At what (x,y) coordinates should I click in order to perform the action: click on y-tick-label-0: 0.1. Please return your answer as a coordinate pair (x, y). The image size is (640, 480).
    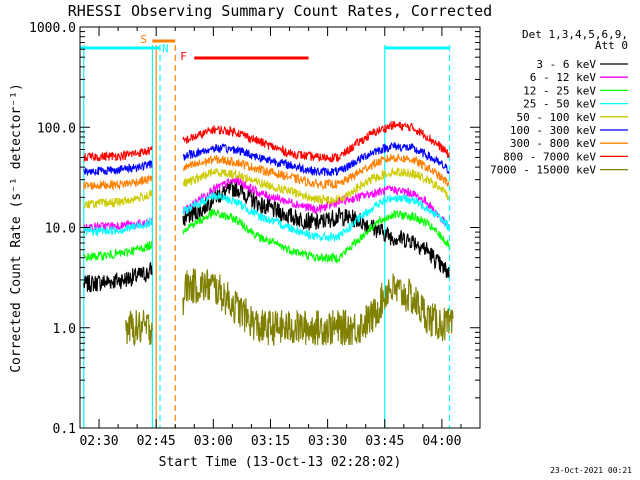
    Looking at the image, I should click on (64, 429).